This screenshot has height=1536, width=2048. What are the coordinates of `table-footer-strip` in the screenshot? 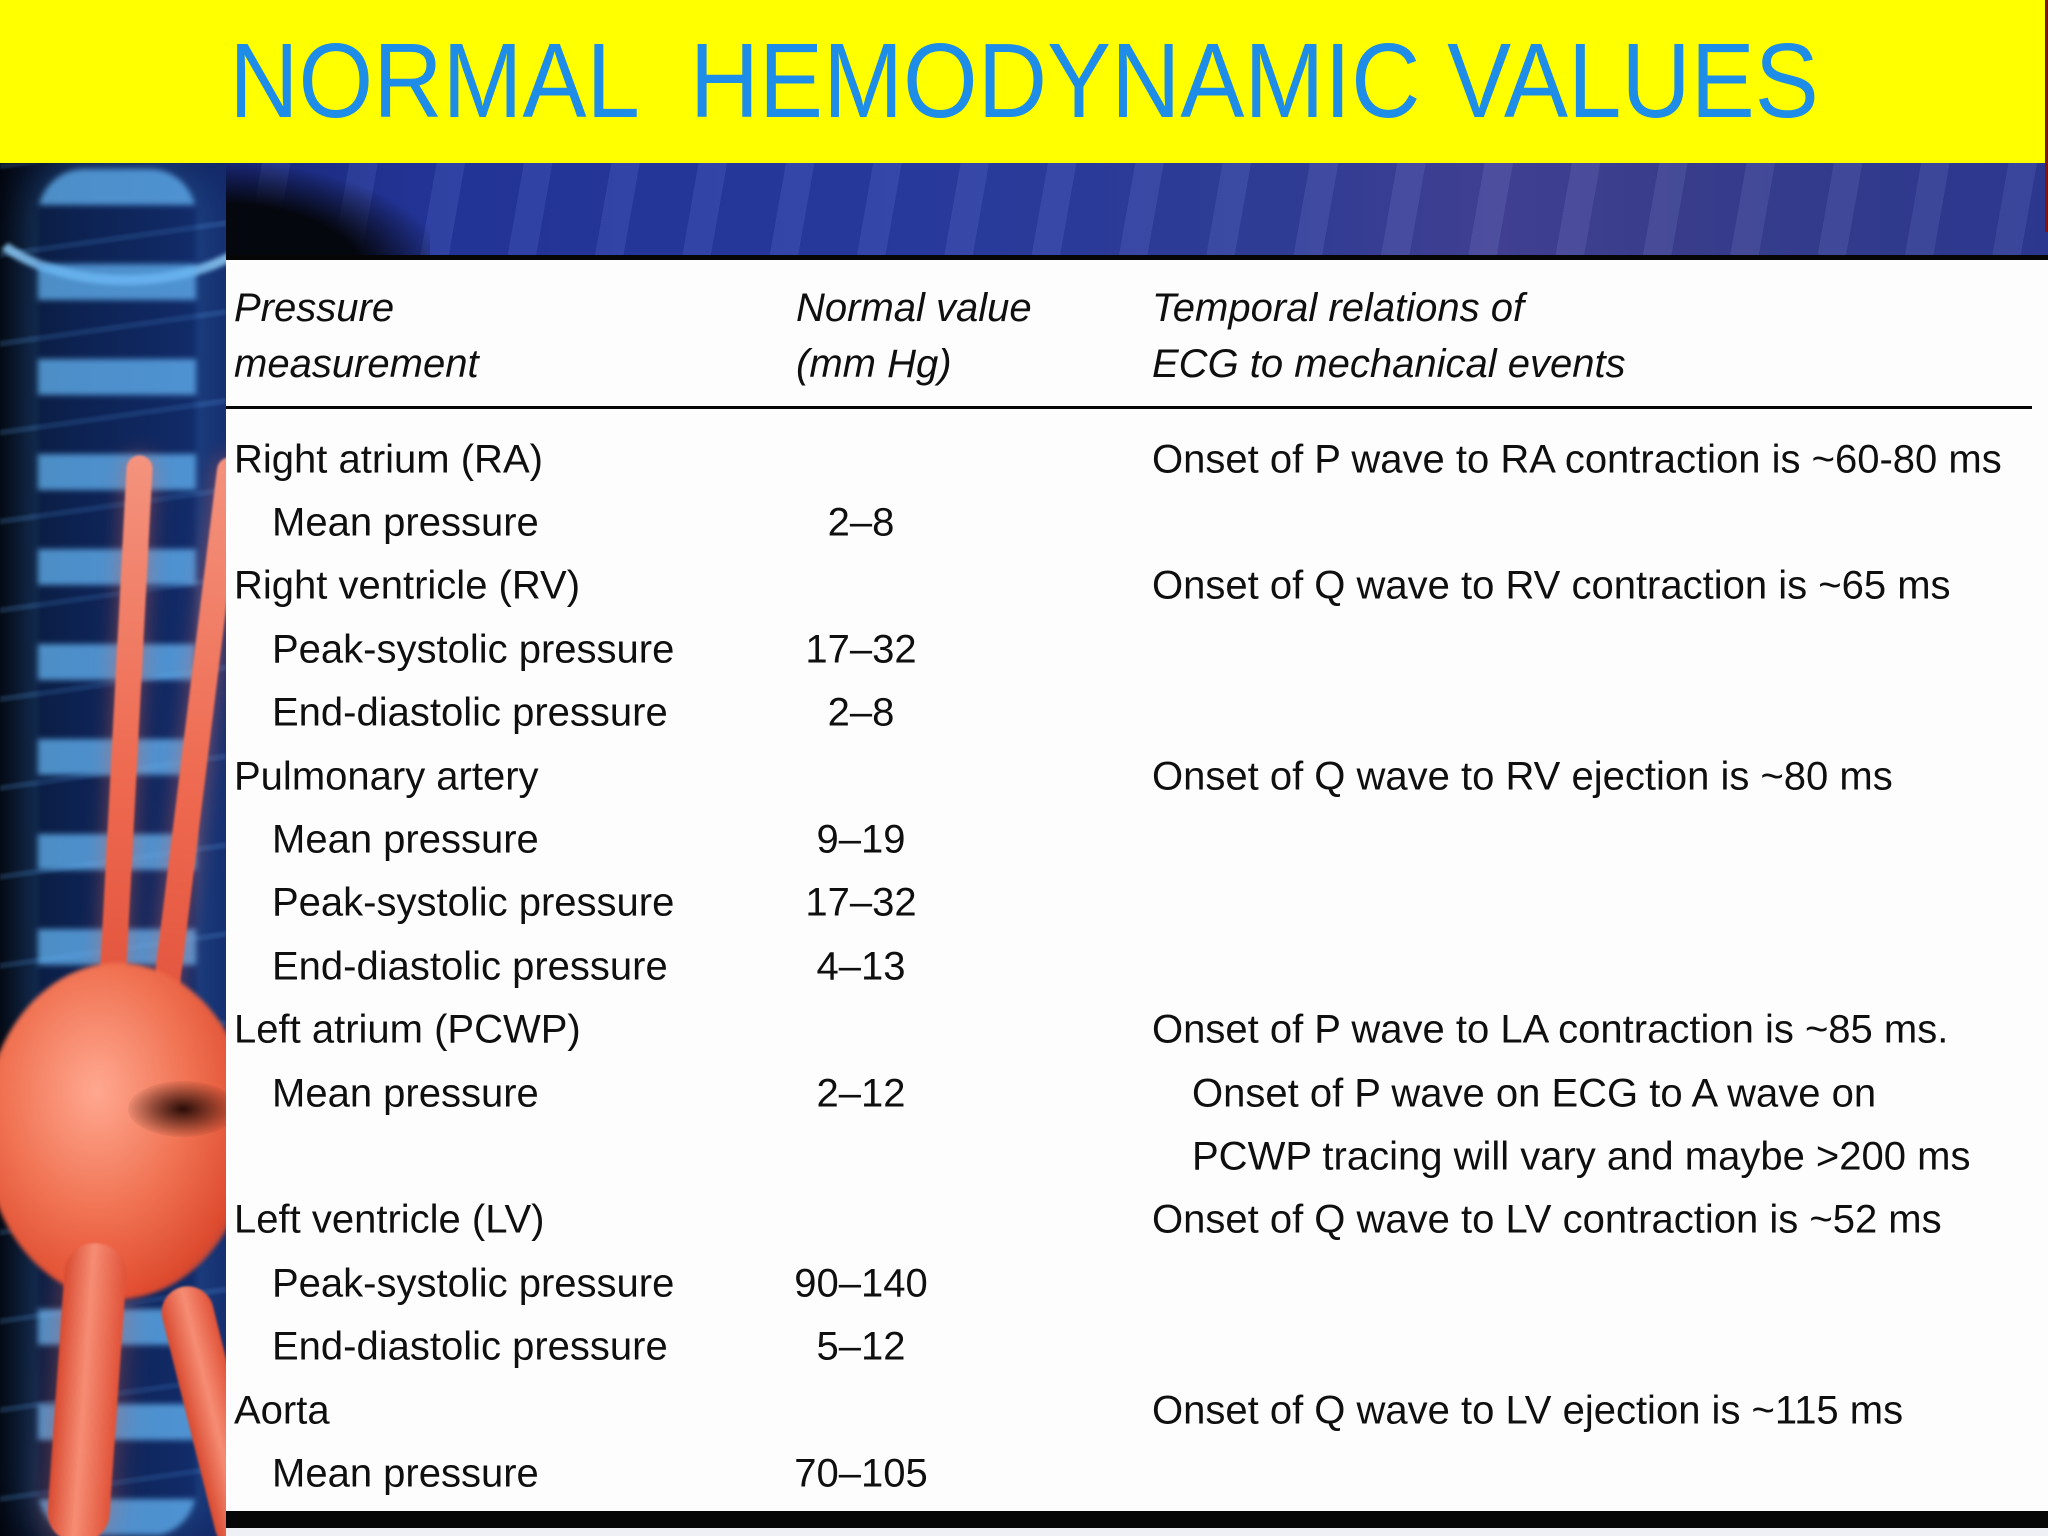 It's located at (1137, 1532).